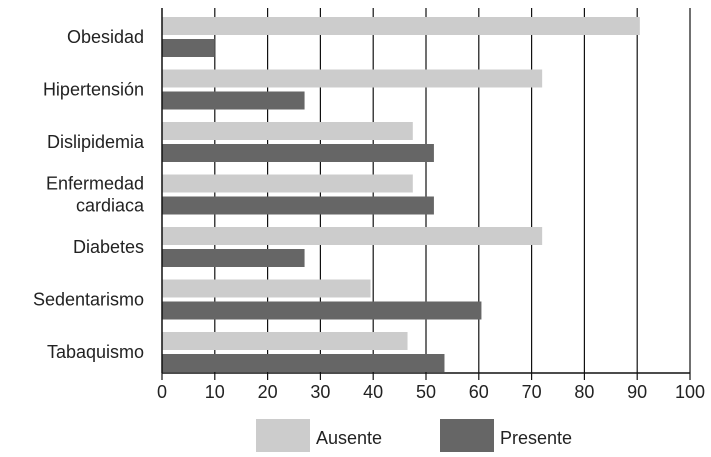 This screenshot has width=711, height=457. What do you see at coordinates (690, 392) in the screenshot?
I see `x-tick-label: 100` at bounding box center [690, 392].